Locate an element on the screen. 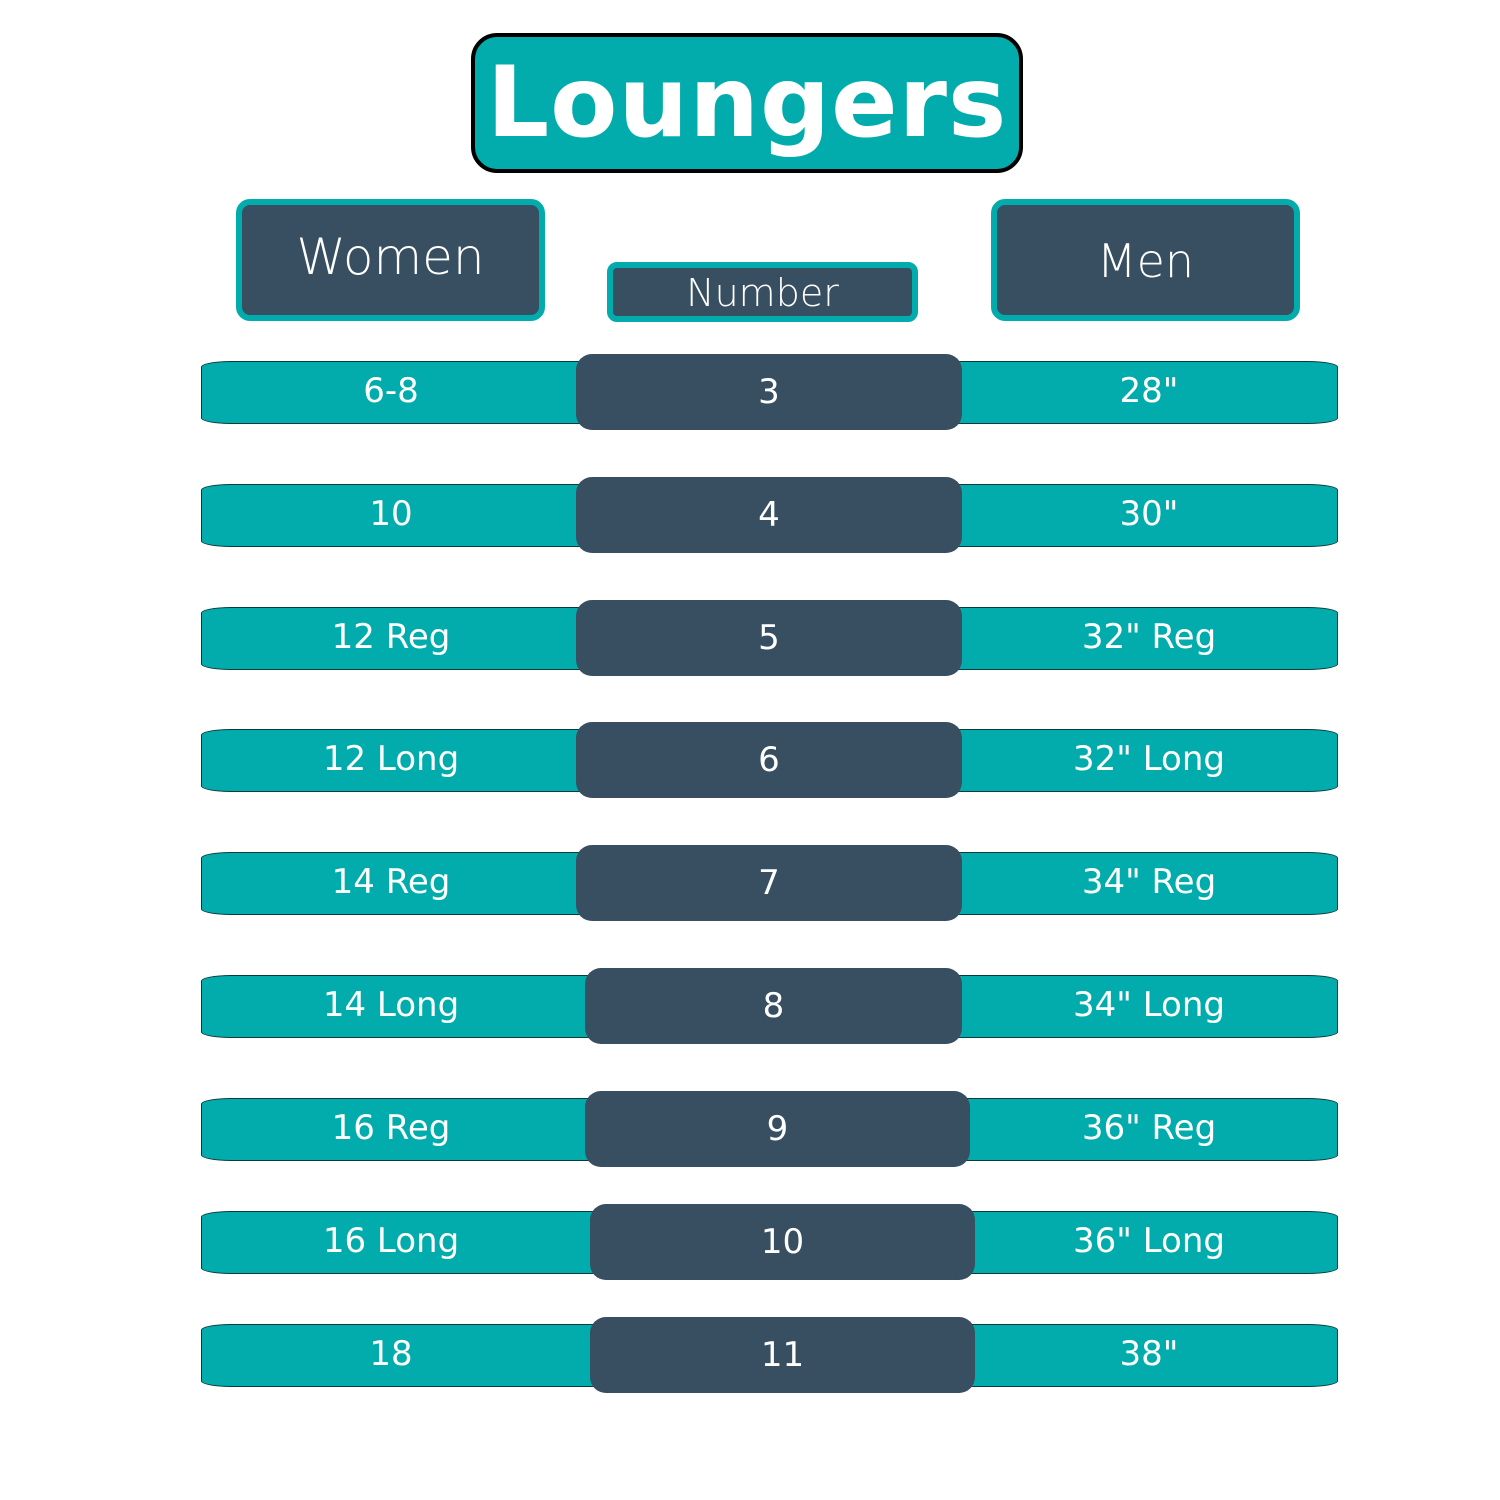  women-size-cell: 14 Reg is located at coordinates (411, 883).